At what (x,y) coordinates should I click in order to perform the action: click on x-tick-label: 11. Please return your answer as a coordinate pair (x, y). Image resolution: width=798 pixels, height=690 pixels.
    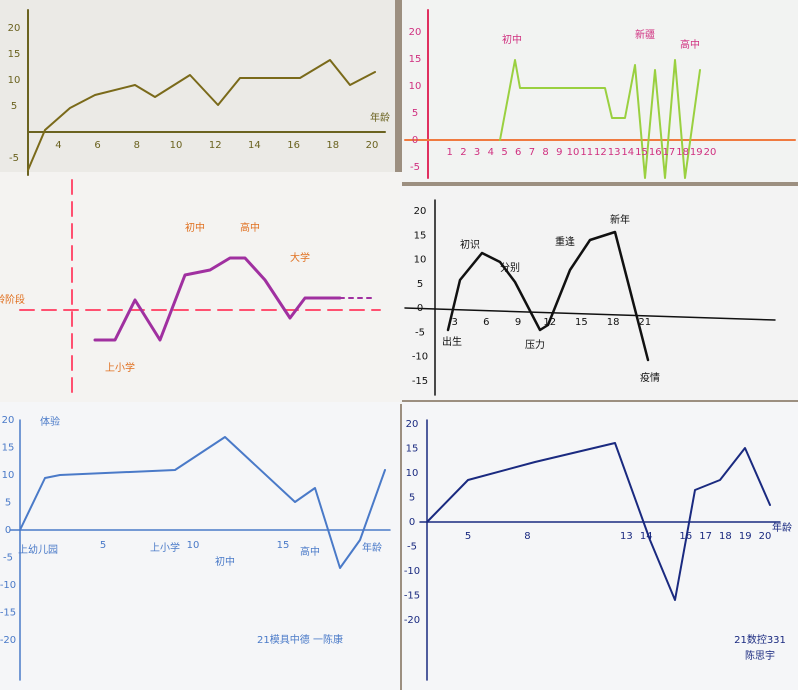
    Looking at the image, I should click on (586, 152).